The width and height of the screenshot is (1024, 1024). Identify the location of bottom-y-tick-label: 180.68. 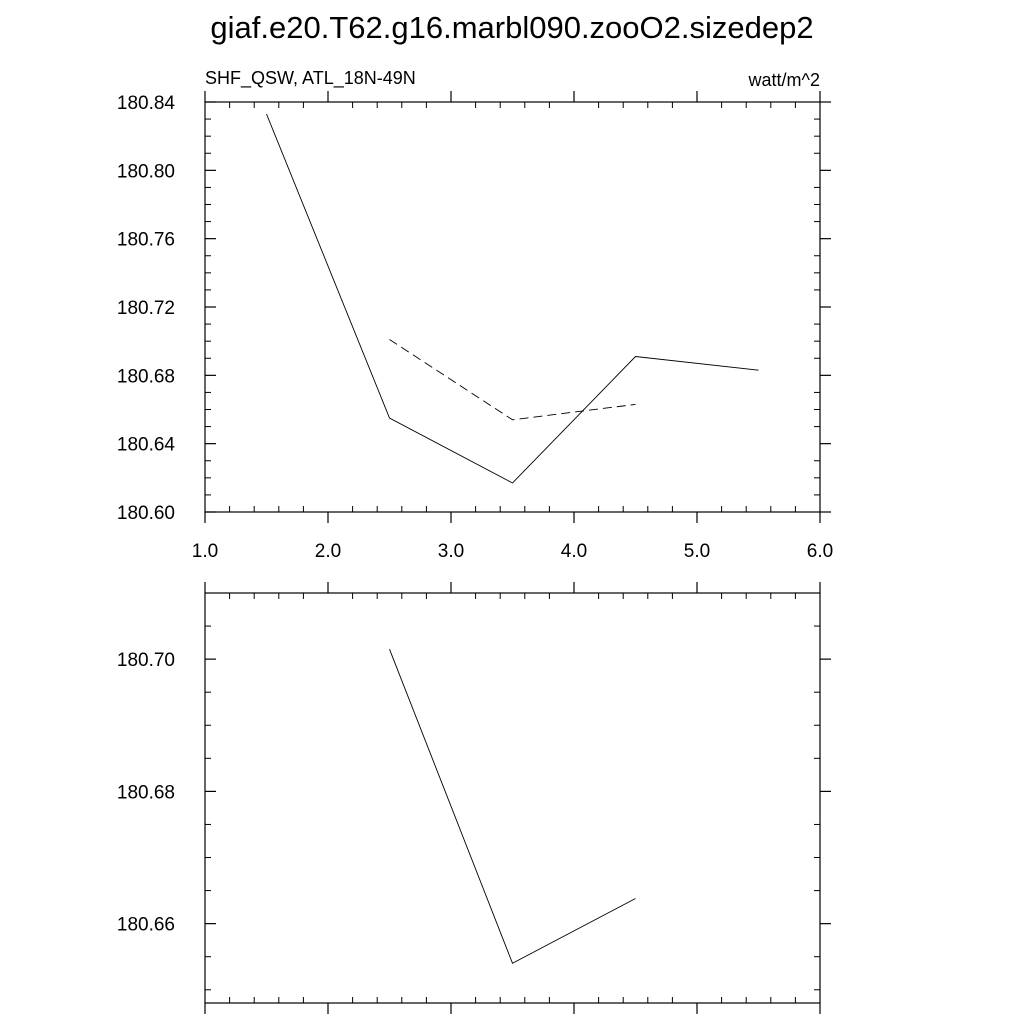
(146, 792).